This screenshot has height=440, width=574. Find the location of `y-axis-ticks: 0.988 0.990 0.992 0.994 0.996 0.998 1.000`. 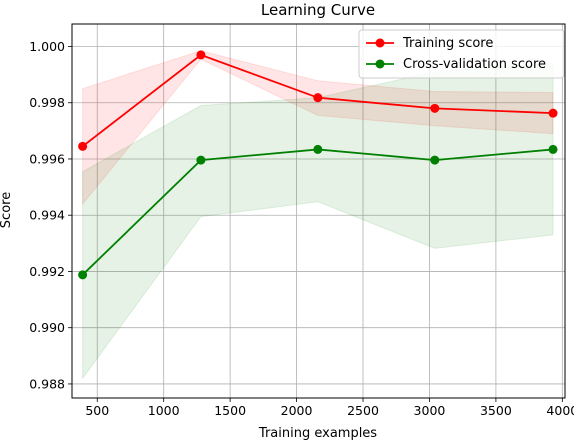

y-axis-ticks: 0.988 0.990 0.992 0.994 0.996 0.998 1.000 is located at coordinates (50, 215).